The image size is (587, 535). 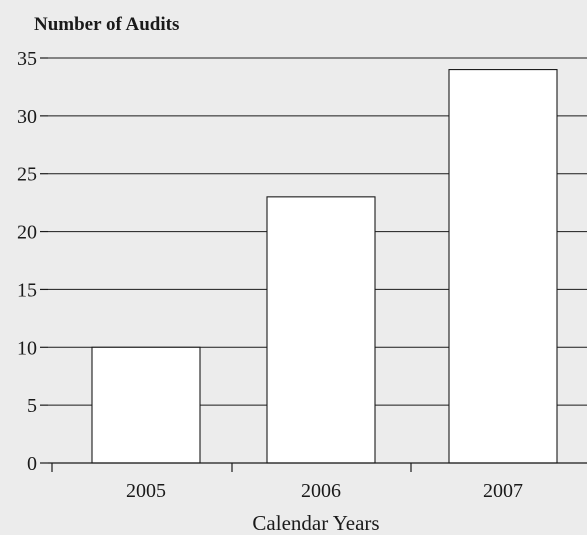 What do you see at coordinates (32, 406) in the screenshot?
I see `y-tick-label-5: 5` at bounding box center [32, 406].